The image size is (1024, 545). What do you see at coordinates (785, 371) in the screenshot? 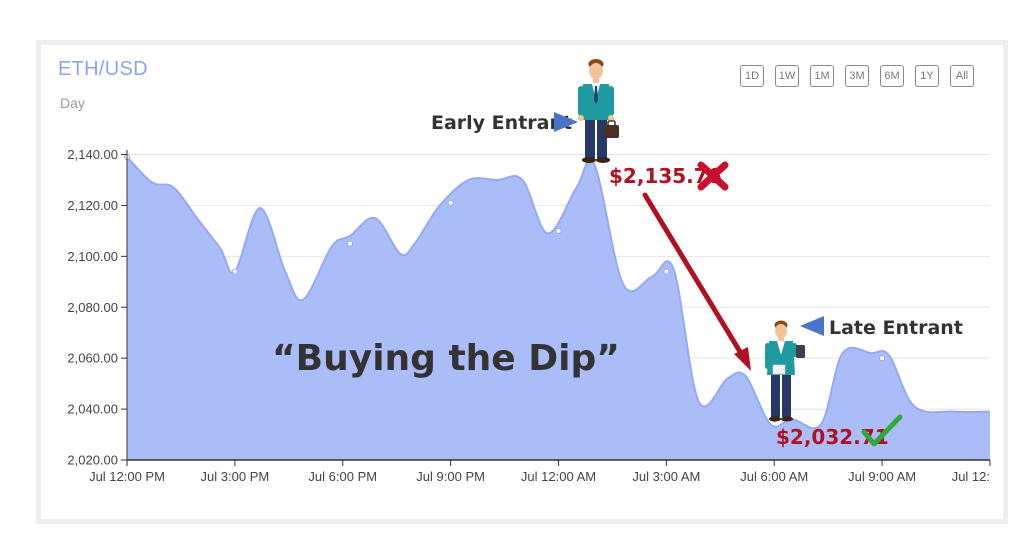
I see `businessman-with-tablet-icon` at bounding box center [785, 371].